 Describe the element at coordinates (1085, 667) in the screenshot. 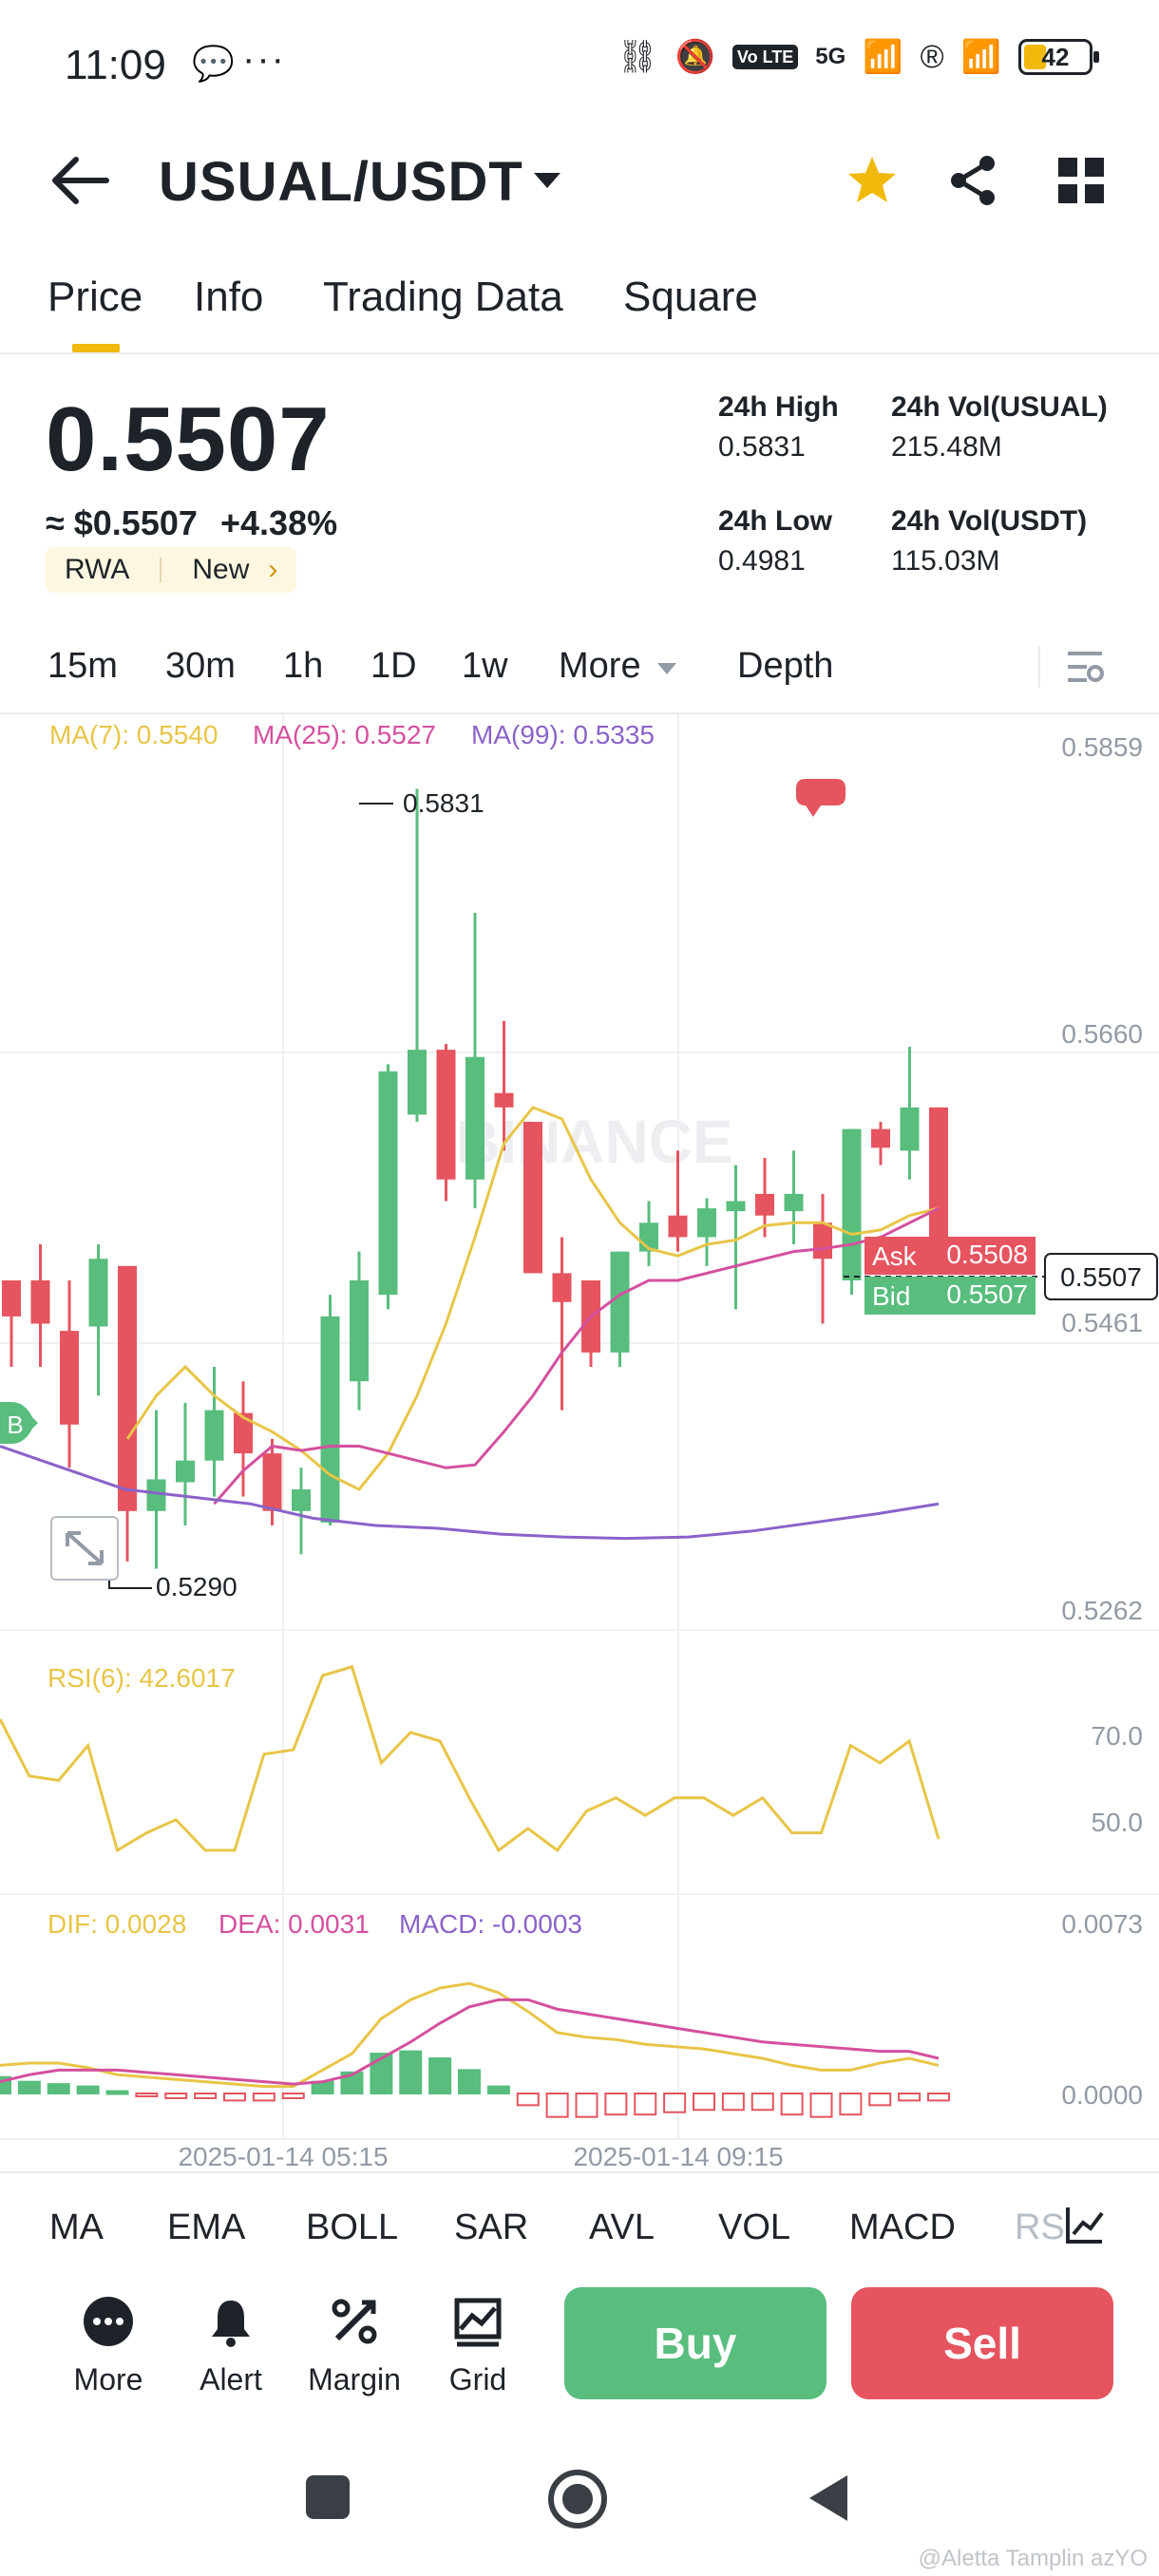

I see `chart-settings-icon` at that location.